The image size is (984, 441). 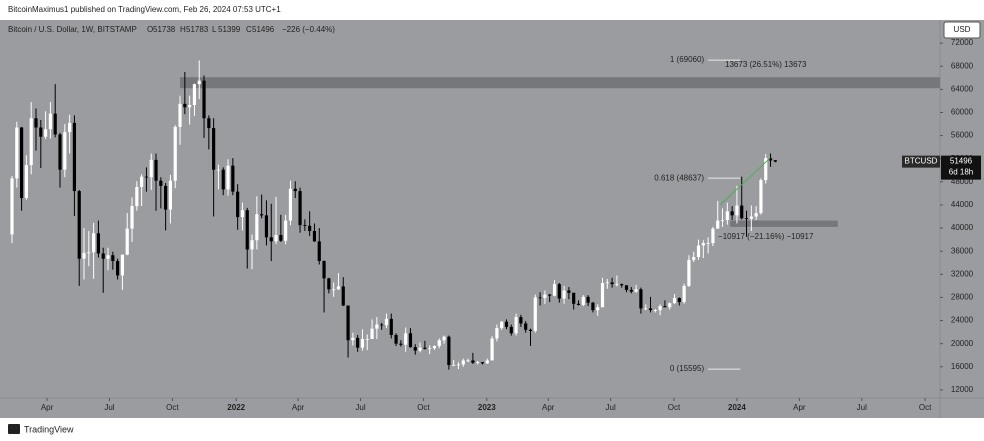 What do you see at coordinates (737, 407) in the screenshot?
I see `x-tick-label: 2024` at bounding box center [737, 407].